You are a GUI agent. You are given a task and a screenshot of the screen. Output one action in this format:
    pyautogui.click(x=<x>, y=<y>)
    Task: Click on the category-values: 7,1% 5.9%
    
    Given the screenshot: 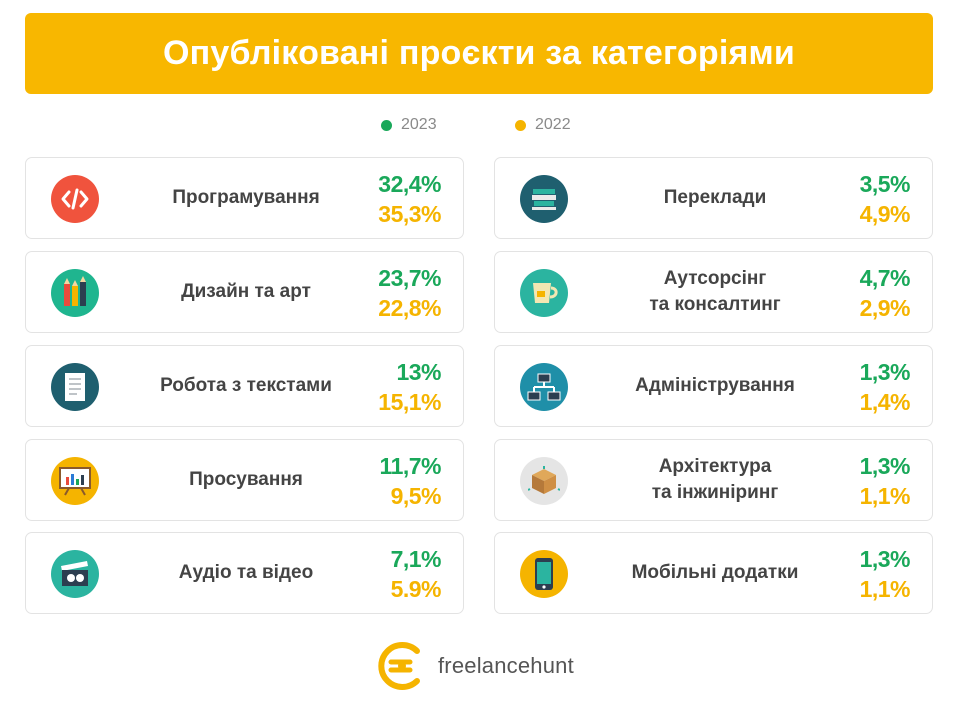 What is the action you would take?
    pyautogui.click(x=416, y=574)
    